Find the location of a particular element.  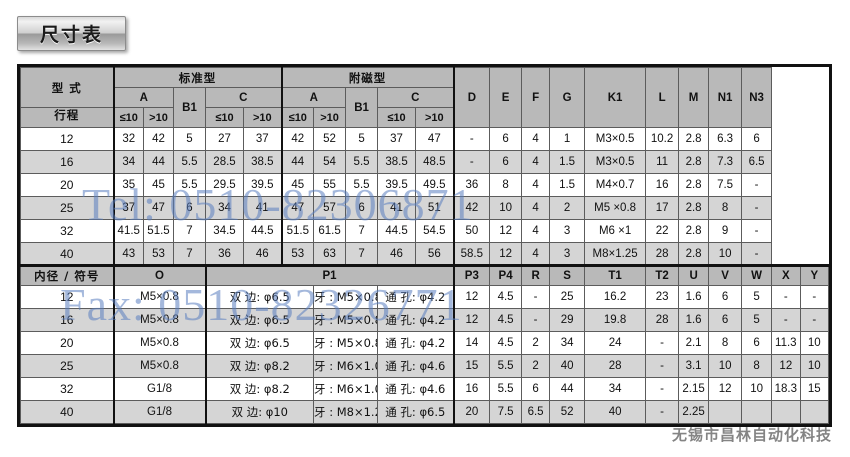

cell-K1: M8×1.25 is located at coordinates (615, 254).